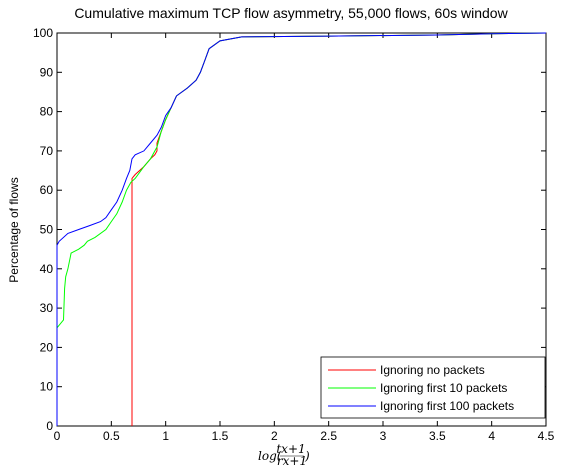 The height and width of the screenshot is (471, 574). I want to click on x-axis-label-numerator: tx+1, so click(290, 449).